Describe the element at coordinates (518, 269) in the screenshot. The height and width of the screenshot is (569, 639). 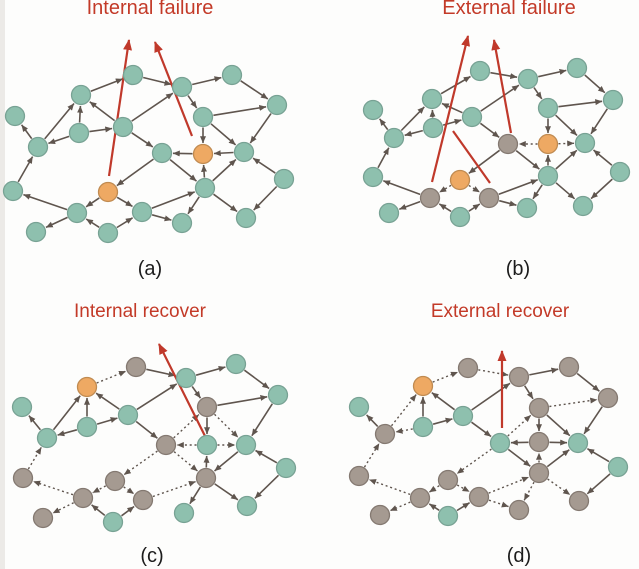
I see `panel-b-caption: (b)` at that location.